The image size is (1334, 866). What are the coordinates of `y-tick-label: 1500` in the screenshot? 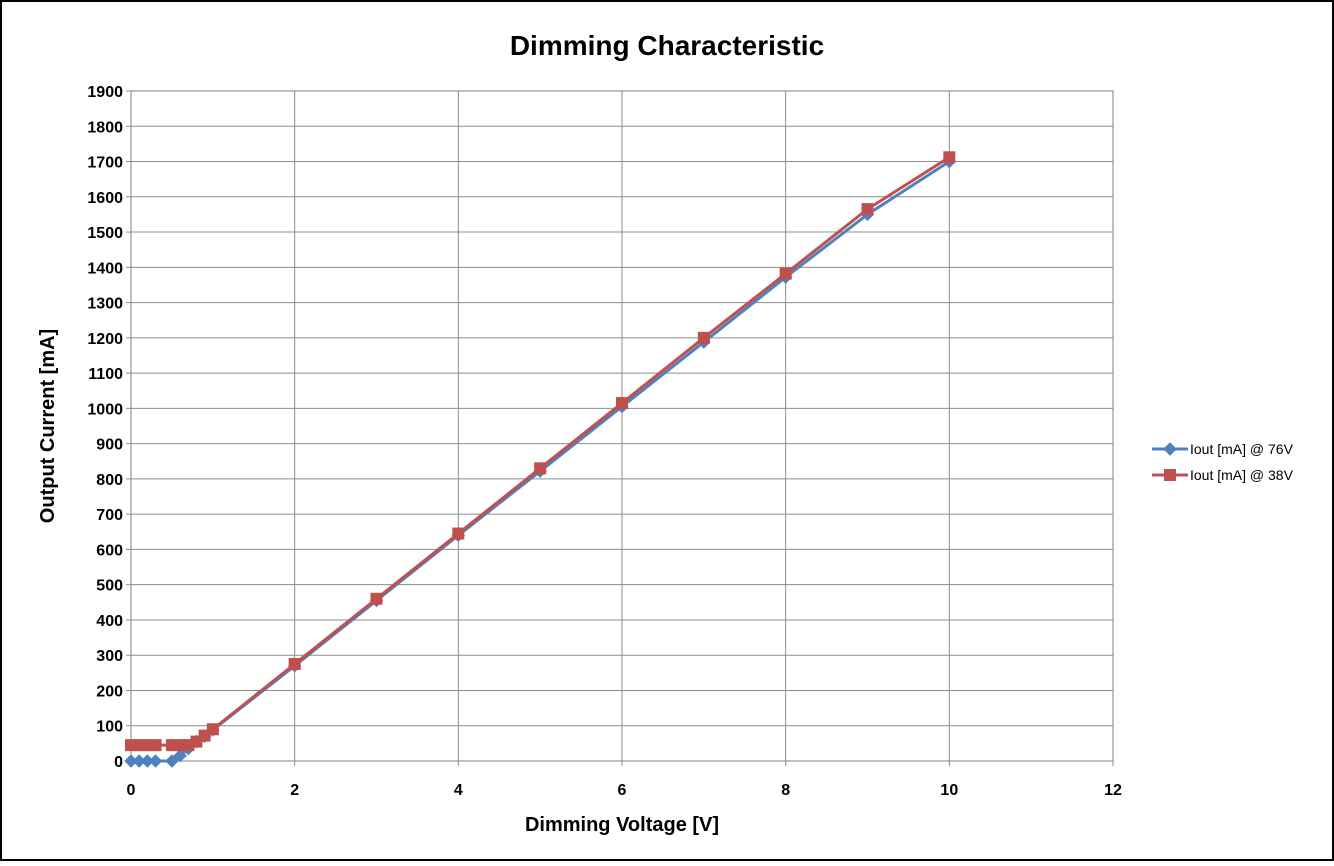 It's located at (105, 233).